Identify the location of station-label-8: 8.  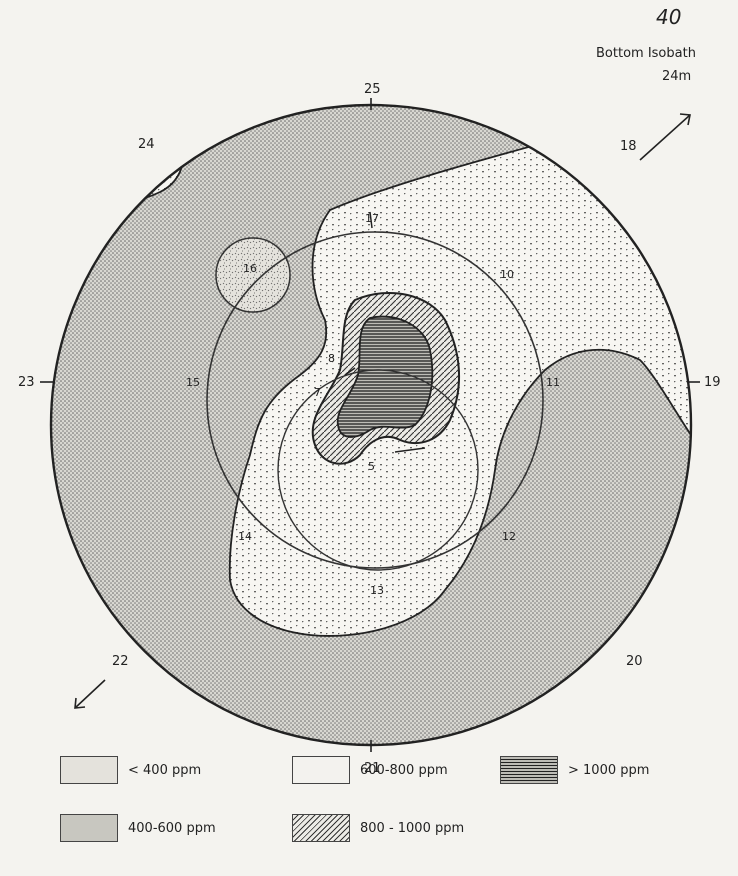
(331, 358).